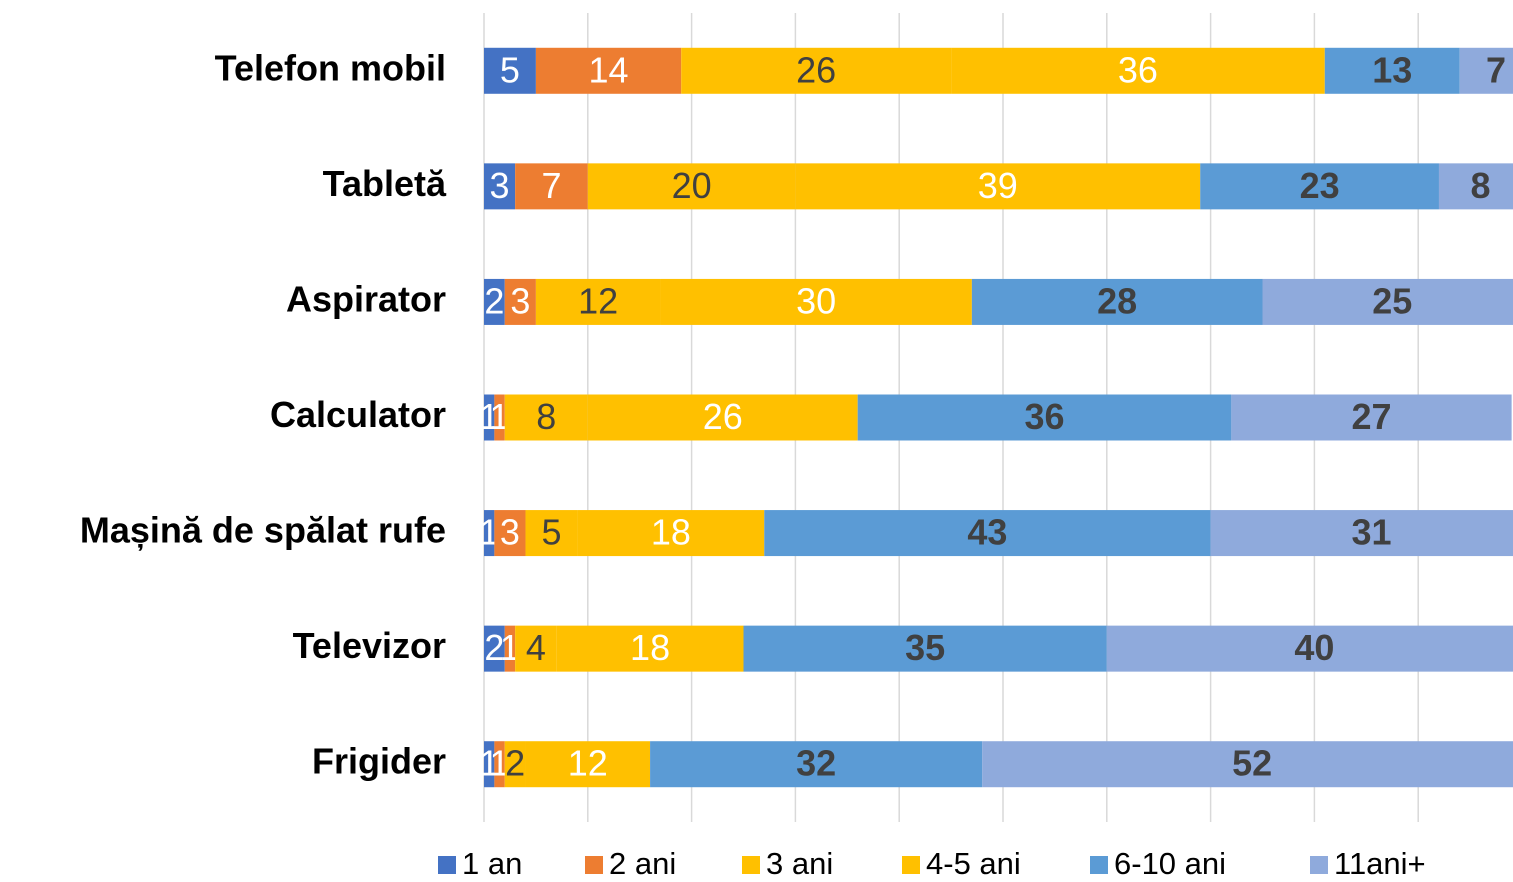 The image size is (1513, 882). What do you see at coordinates (492, 863) in the screenshot?
I see `legend-label: 1 an` at bounding box center [492, 863].